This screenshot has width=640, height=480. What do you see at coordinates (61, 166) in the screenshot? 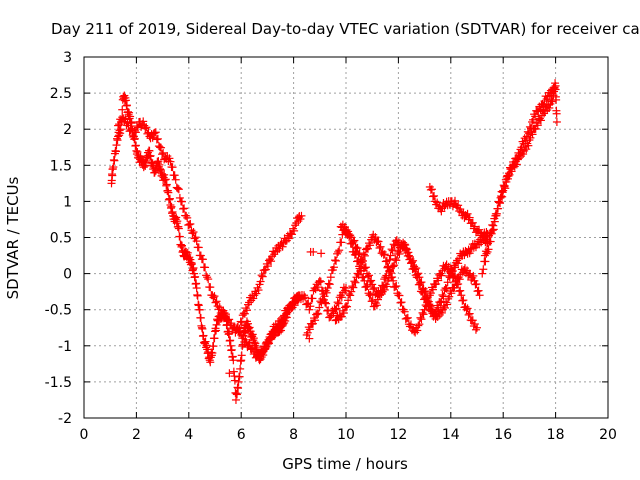
I see `y-tick-label: 1.5` at bounding box center [61, 166].